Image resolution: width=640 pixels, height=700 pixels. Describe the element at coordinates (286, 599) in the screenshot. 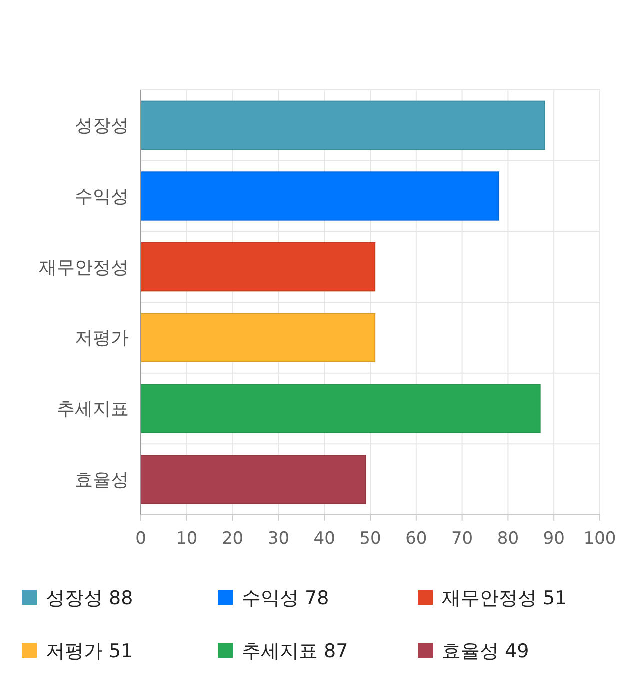

I see `legend-label: 수익성 78` at that location.